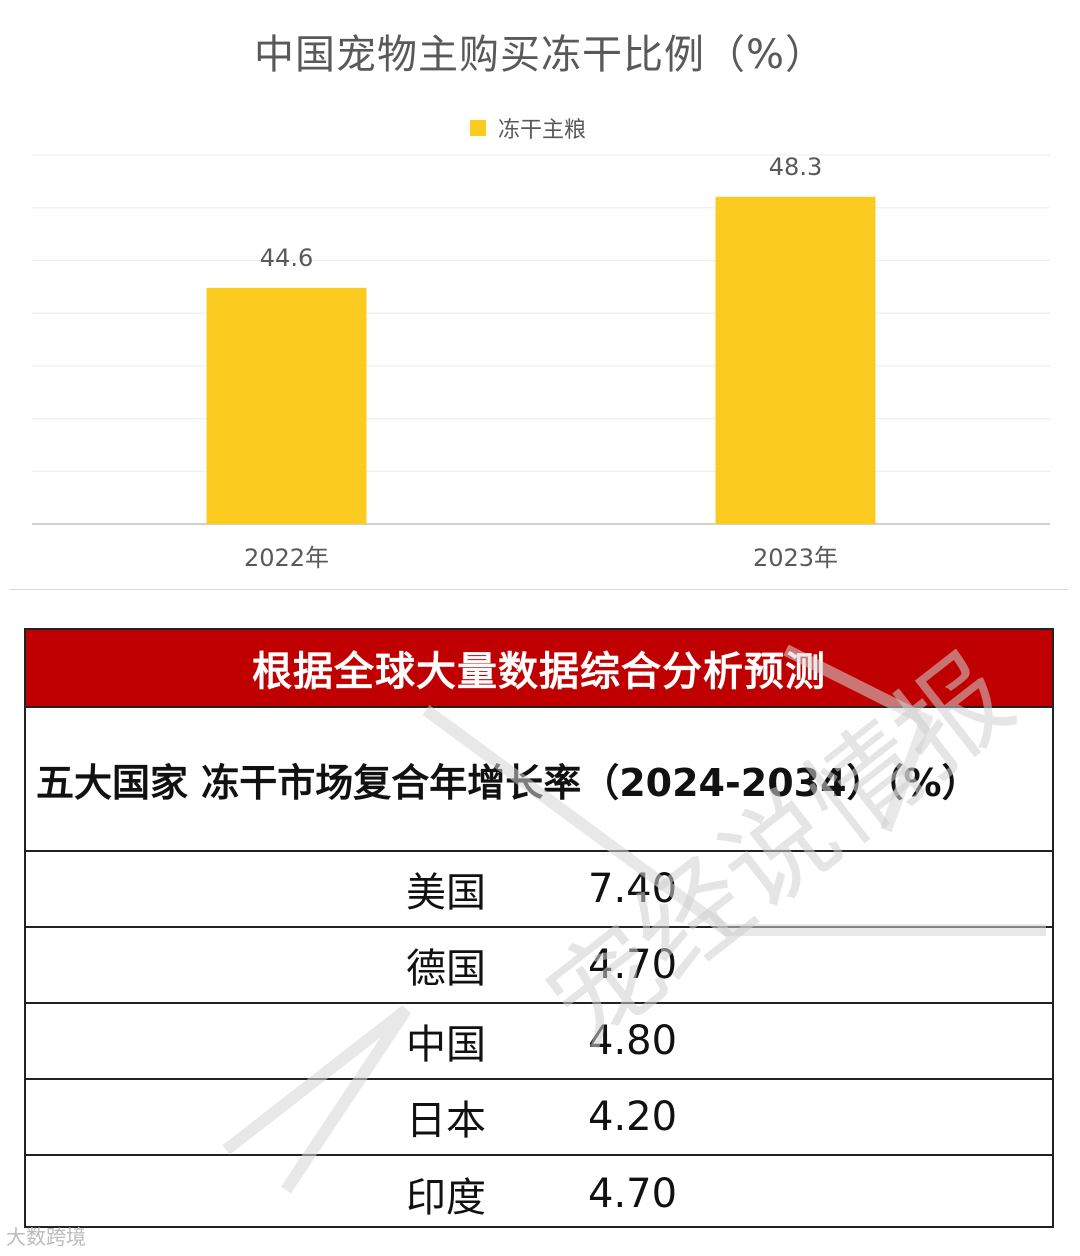 This screenshot has height=1256, width=1080. Describe the element at coordinates (539, 1191) in the screenshot. I see `table-row: 印度 4.70` at that location.